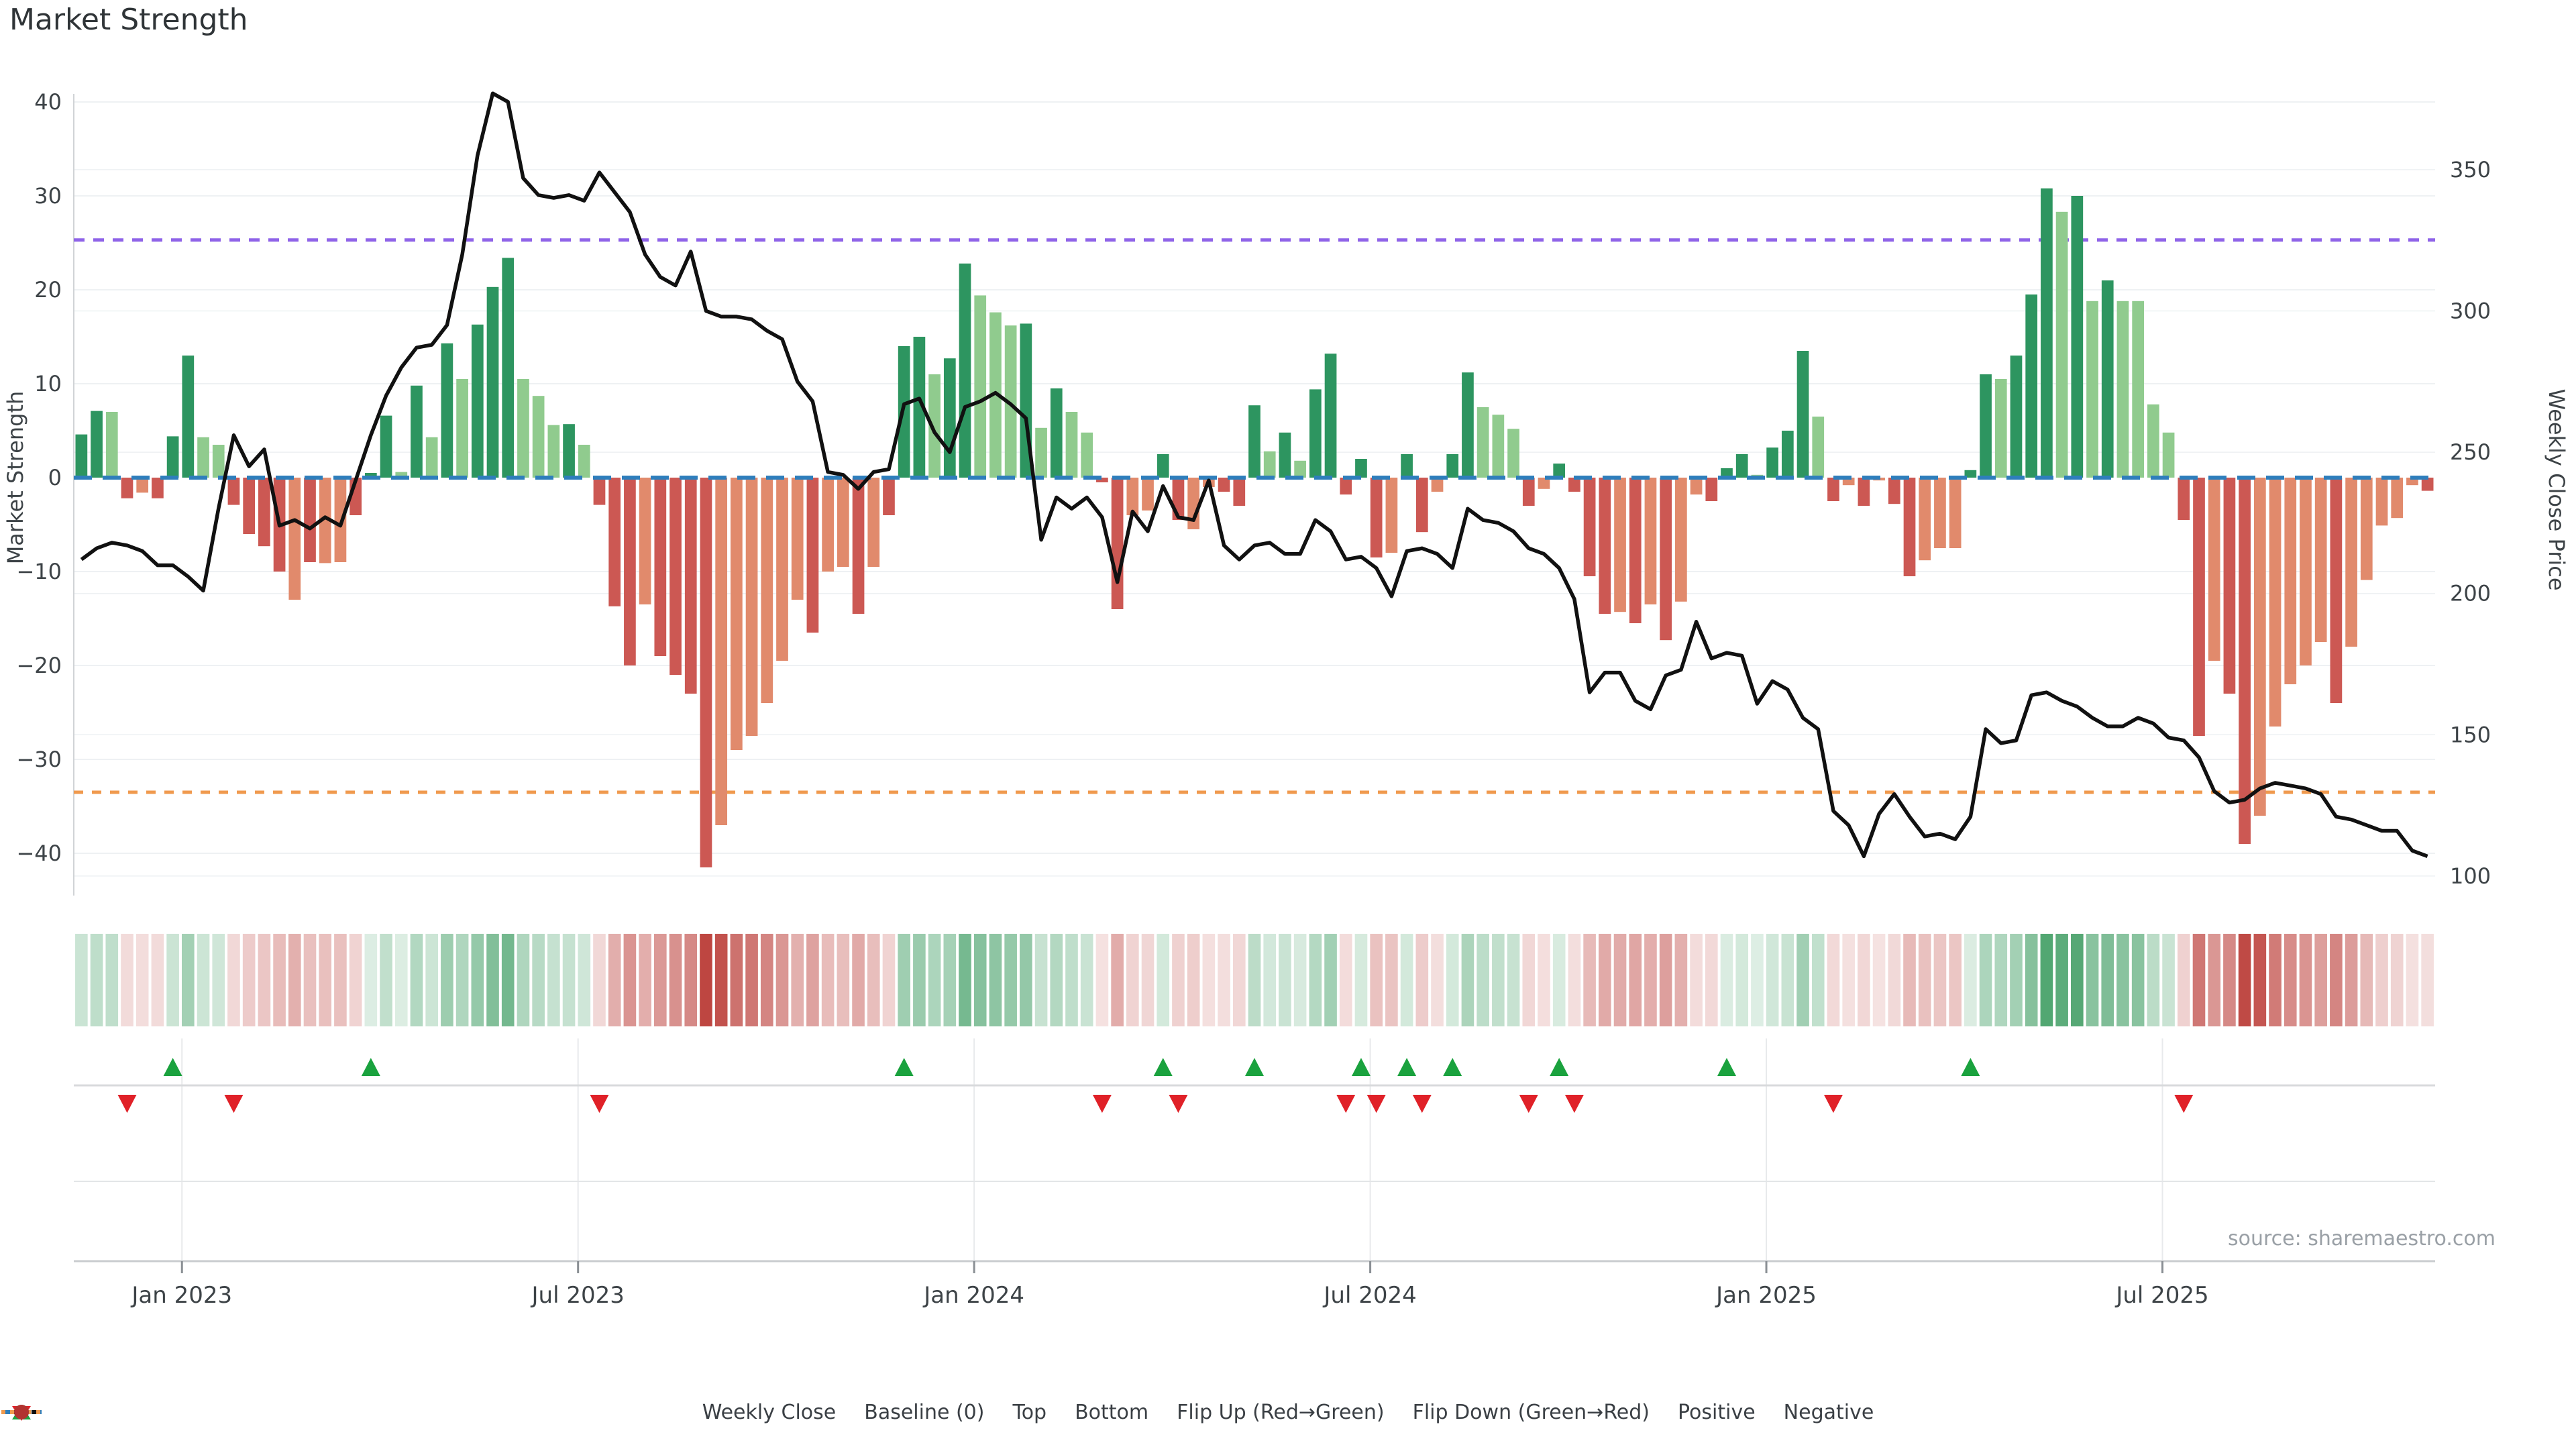 This screenshot has height=1449, width=2576. Describe the element at coordinates (128, 20) in the screenshot. I see `chart-title: Market Strength` at that location.